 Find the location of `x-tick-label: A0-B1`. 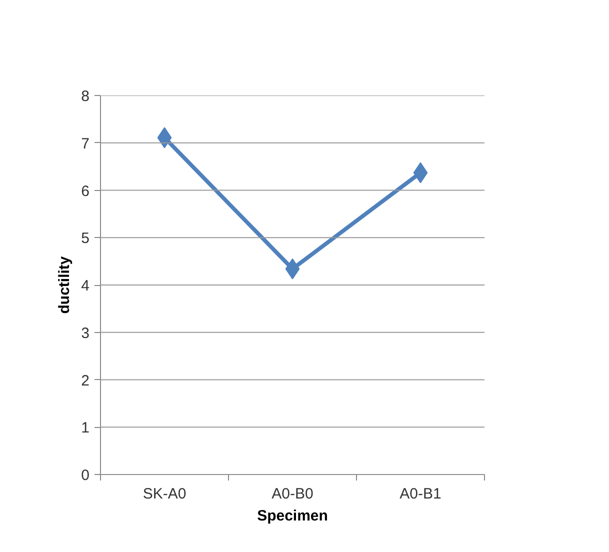

x-tick-label: A0-B1 is located at coordinates (421, 494).